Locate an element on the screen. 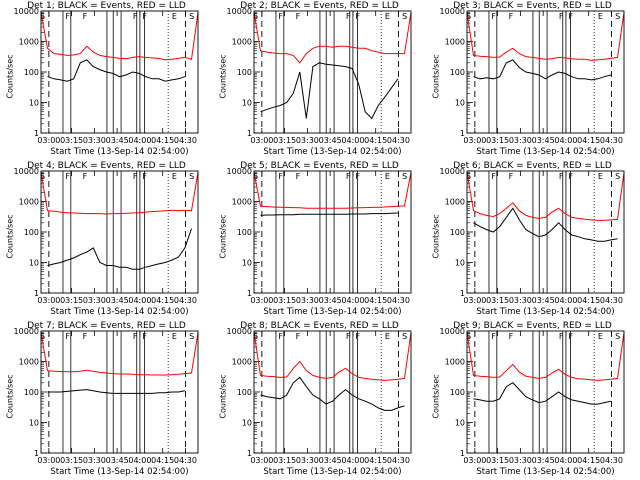 This screenshot has width=640, height=480. x-tick-label: 04:15 is located at coordinates (588, 140).